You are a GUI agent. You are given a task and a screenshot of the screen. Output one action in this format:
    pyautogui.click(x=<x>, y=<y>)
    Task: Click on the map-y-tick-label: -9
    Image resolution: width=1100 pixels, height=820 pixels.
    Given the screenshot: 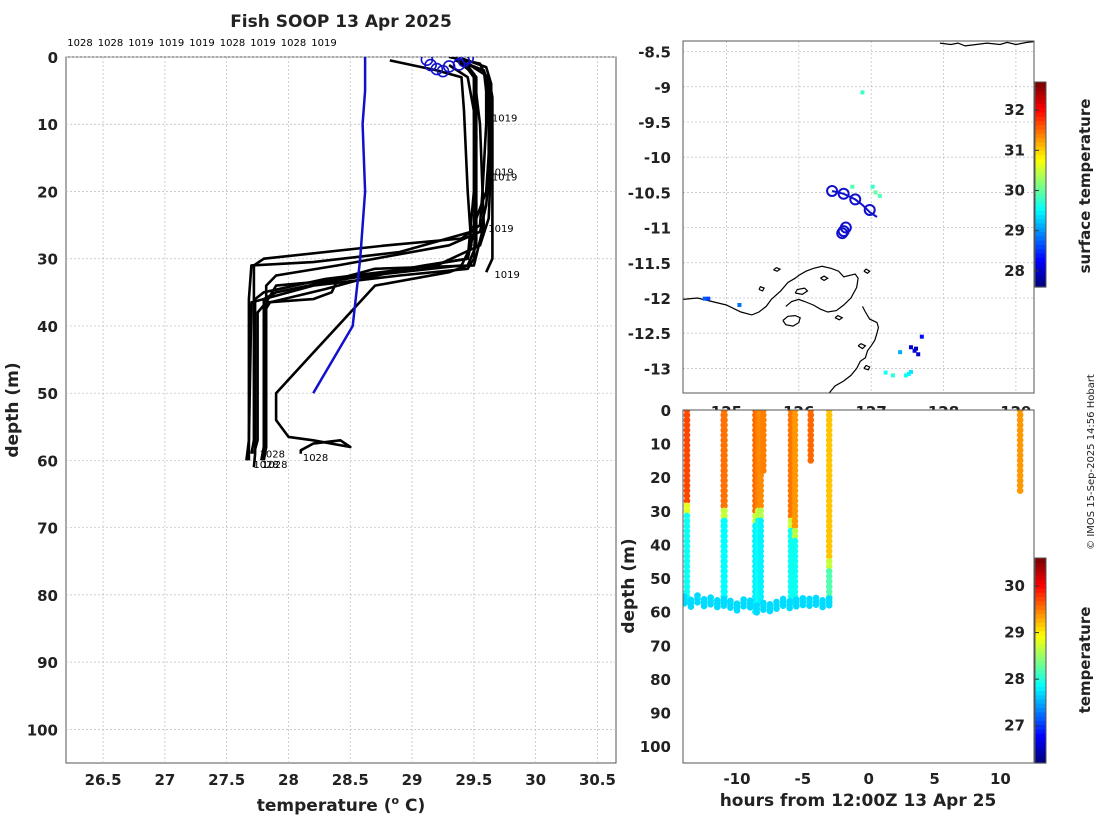 What is the action you would take?
    pyautogui.click(x=662, y=88)
    